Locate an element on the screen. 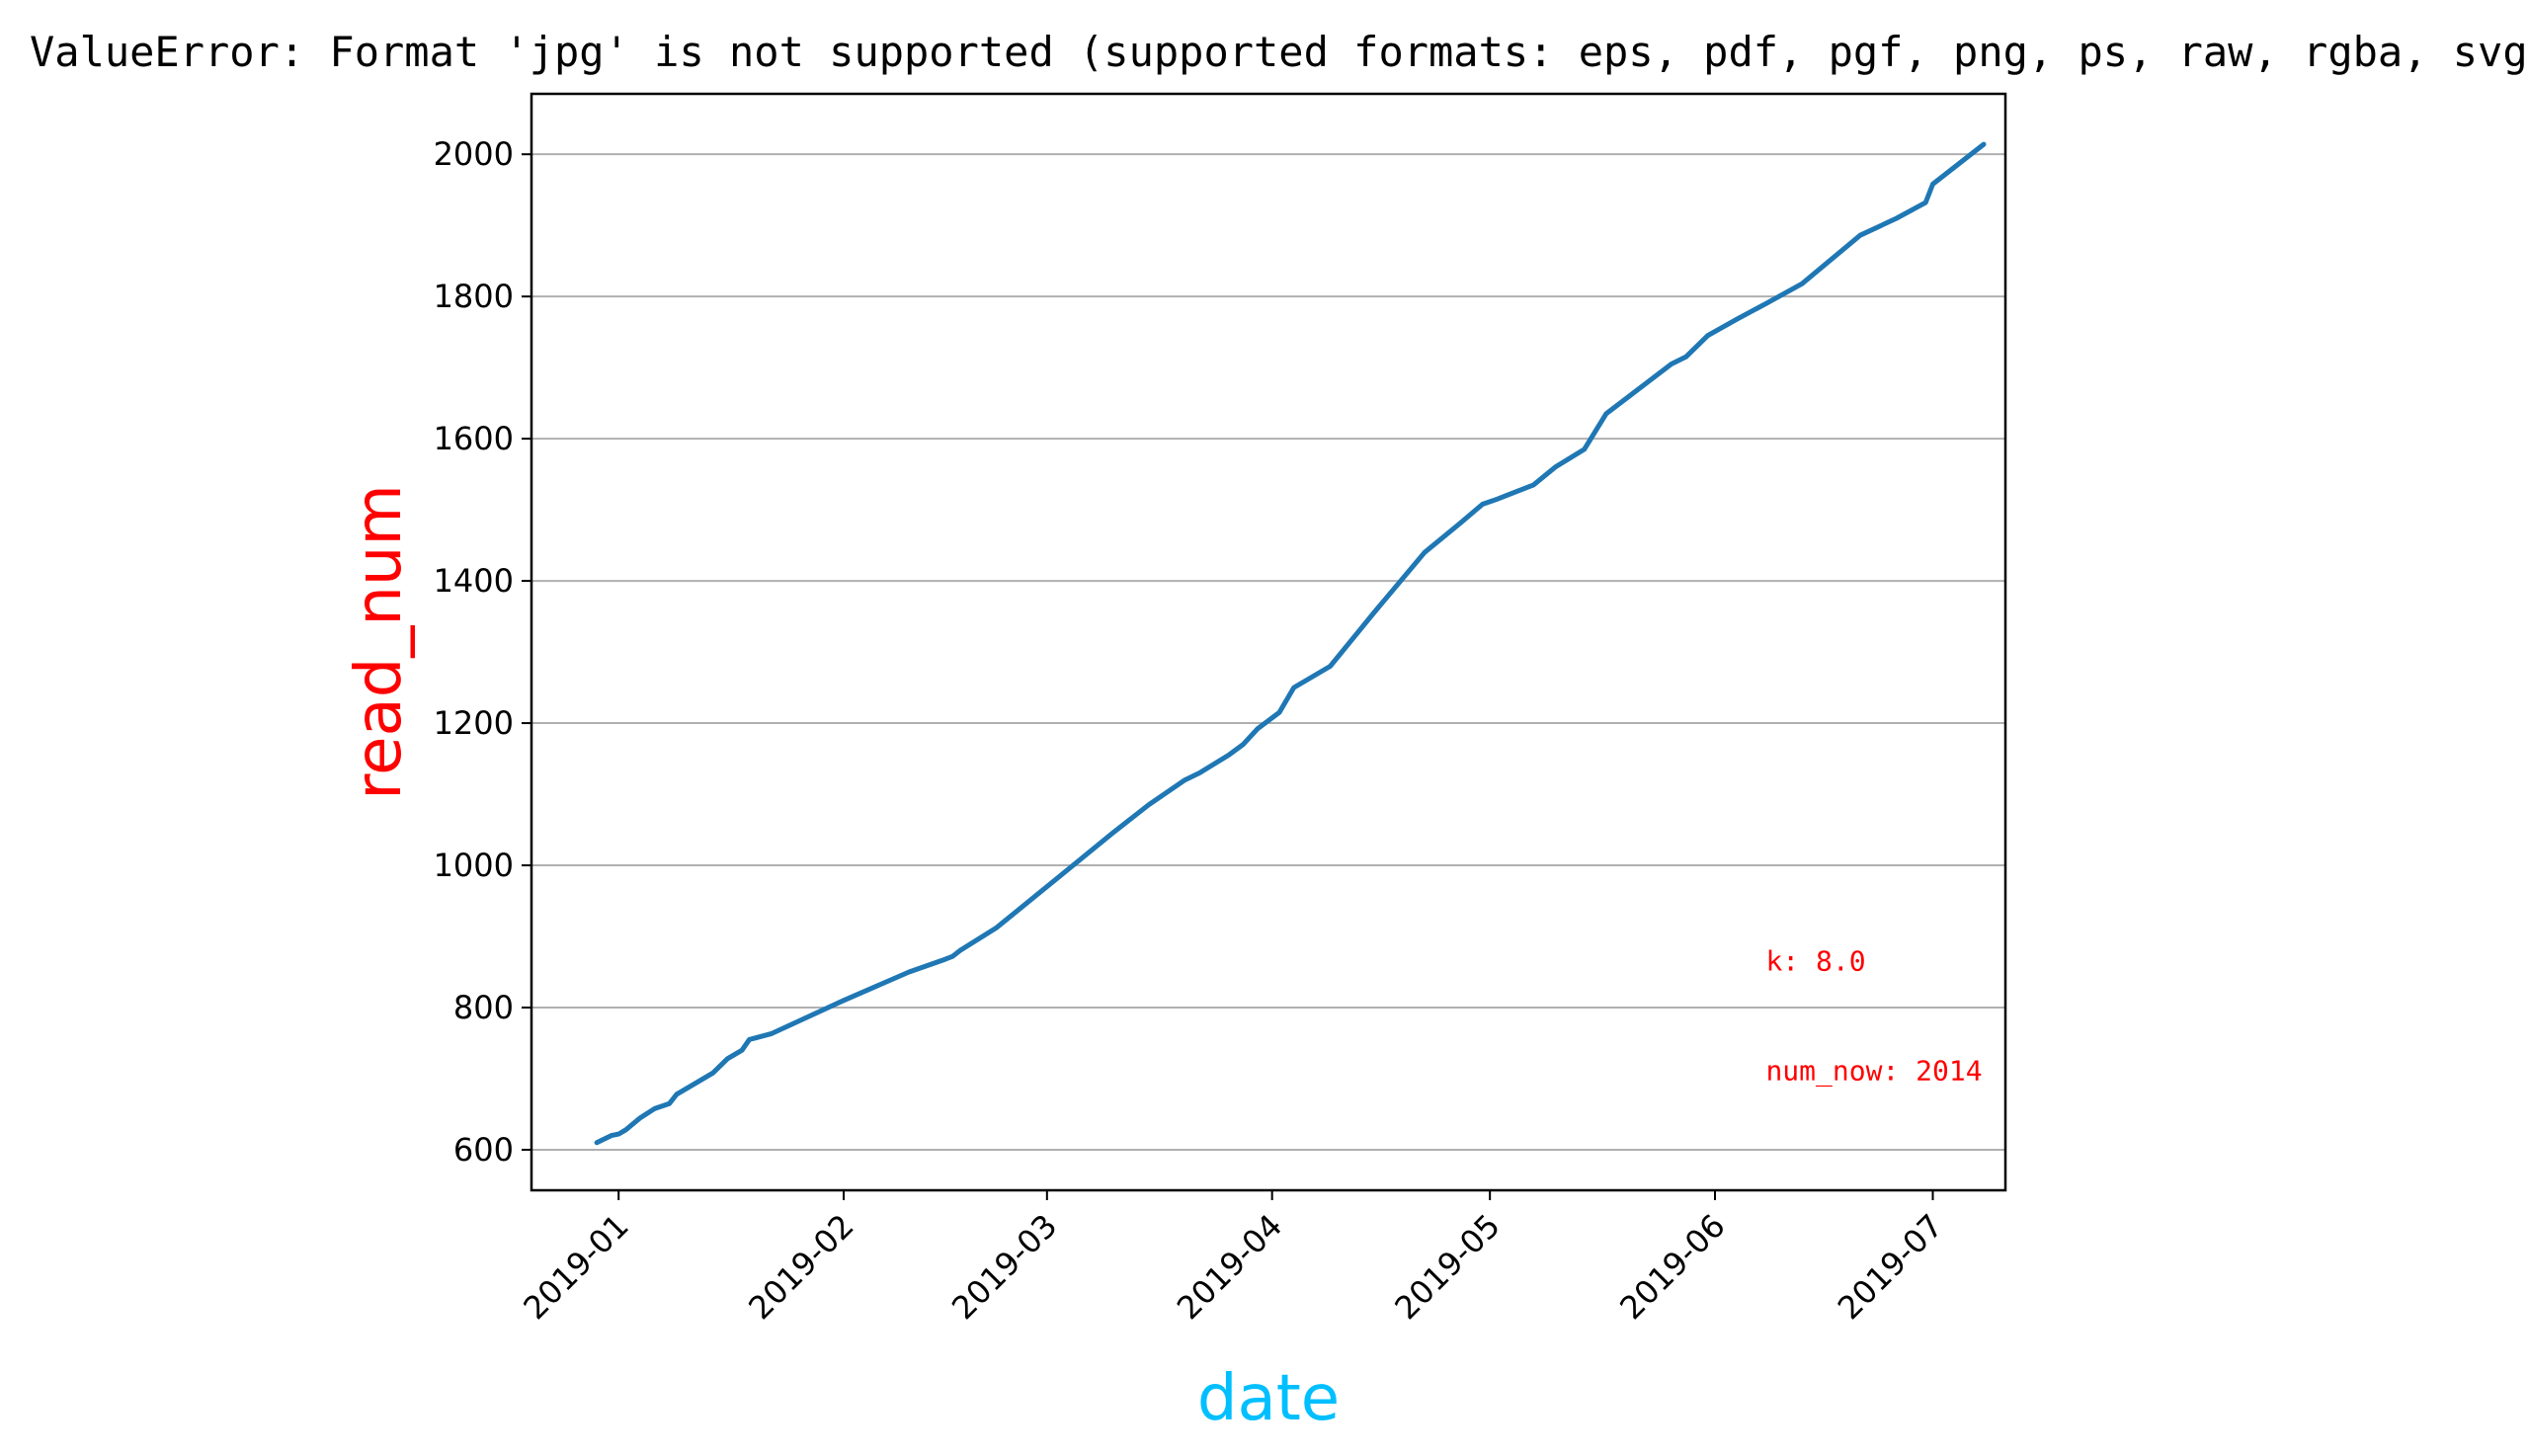 This screenshot has width=2529, height=1456. x-tick-label: 2019-05 is located at coordinates (1447, 1267).